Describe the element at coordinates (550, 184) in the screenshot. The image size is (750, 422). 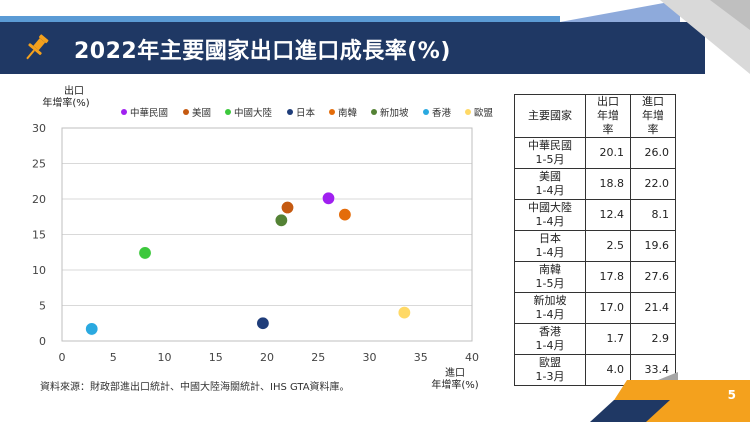
I see `table-cell-country: 美國 1-4月` at that location.